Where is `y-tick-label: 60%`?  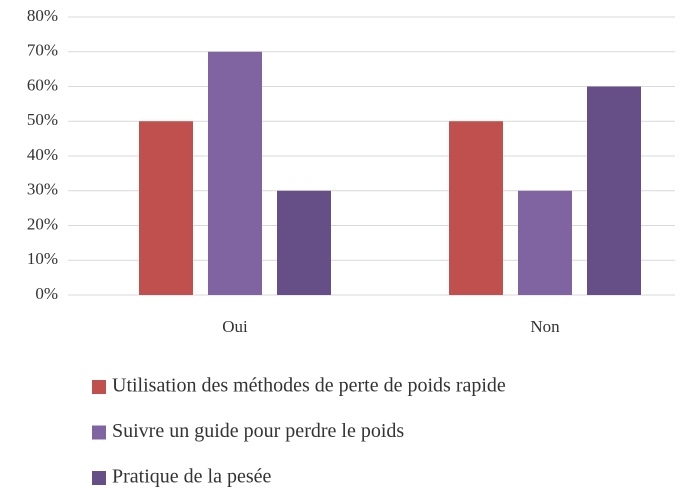
y-tick-label: 60% is located at coordinates (42, 84).